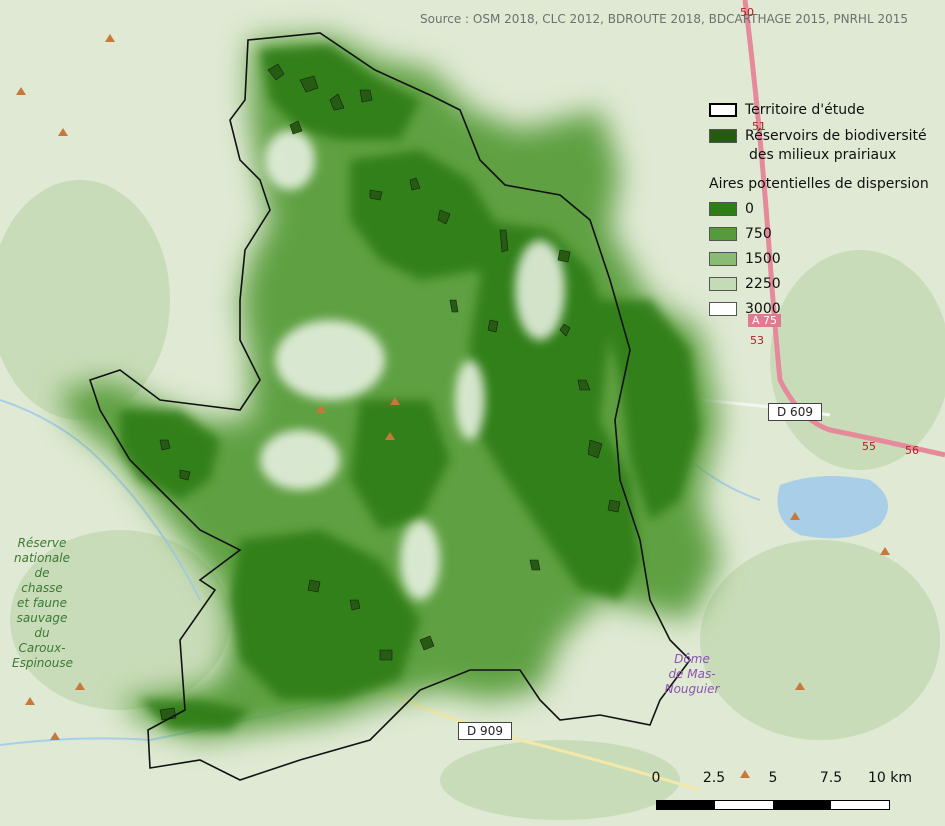 Image resolution: width=945 pixels, height=826 pixels. I want to click on basemap-lake, so click(832, 507).